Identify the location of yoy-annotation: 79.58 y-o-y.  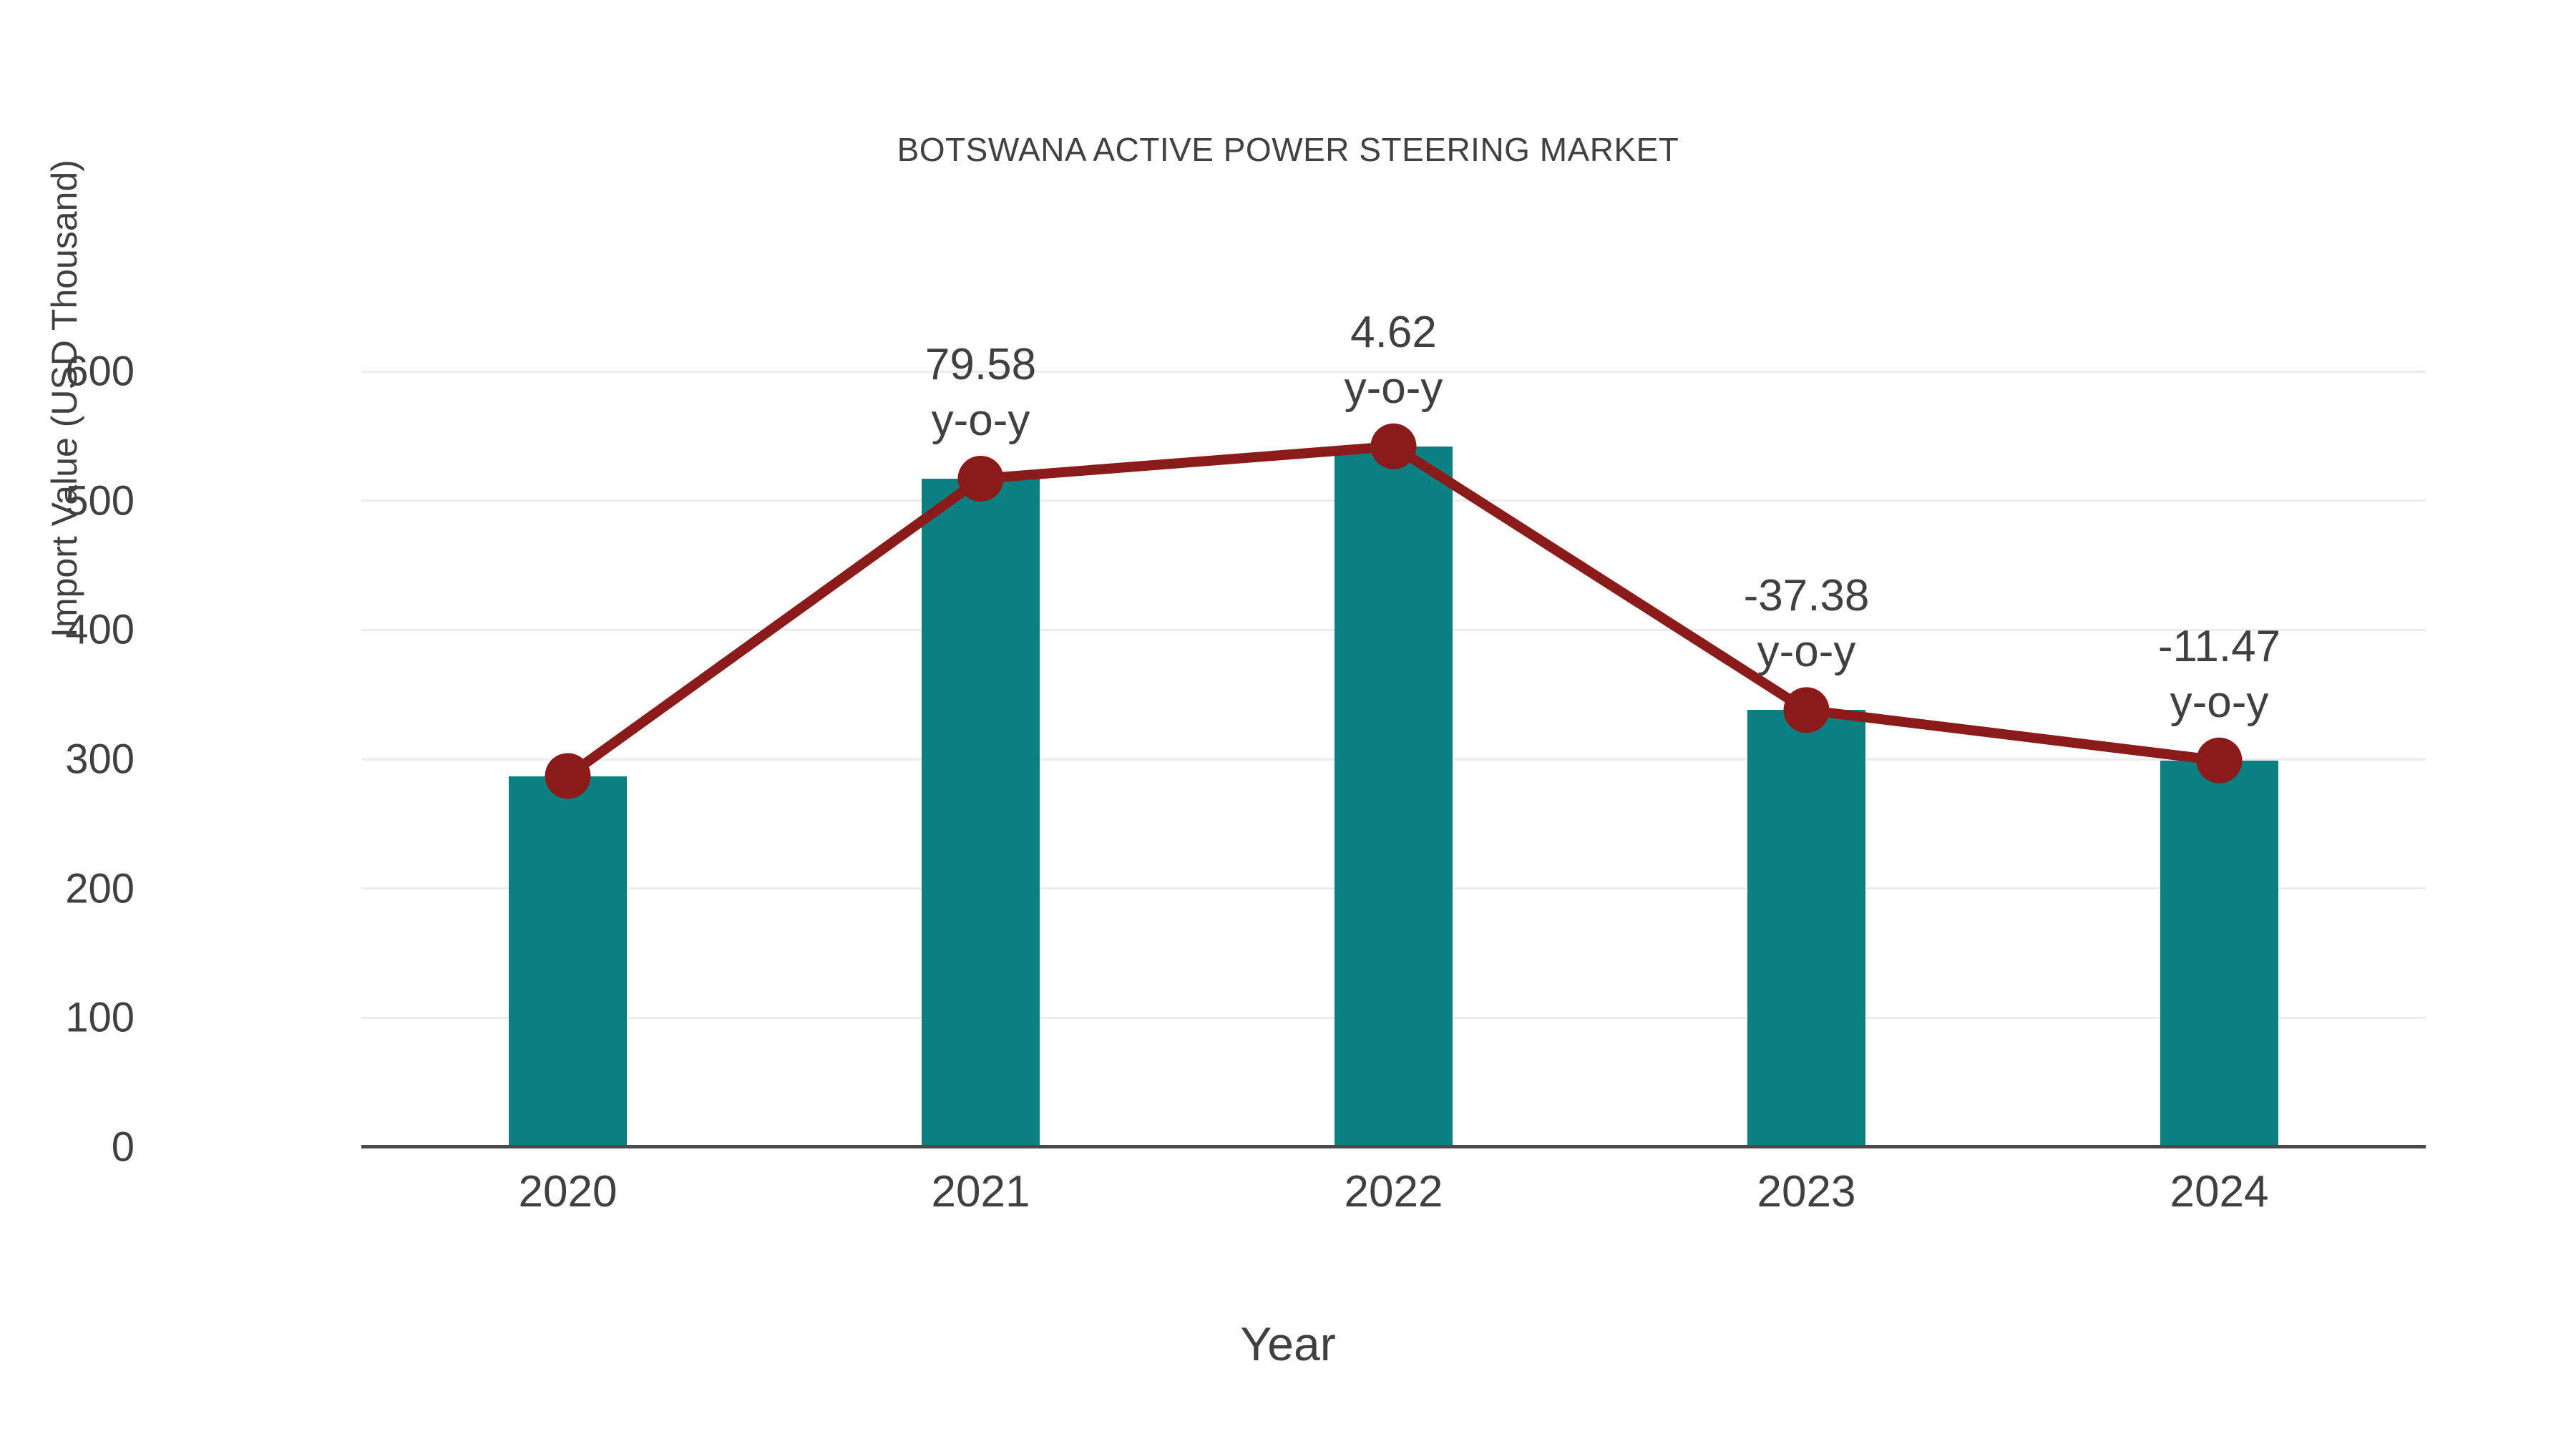
(981, 393).